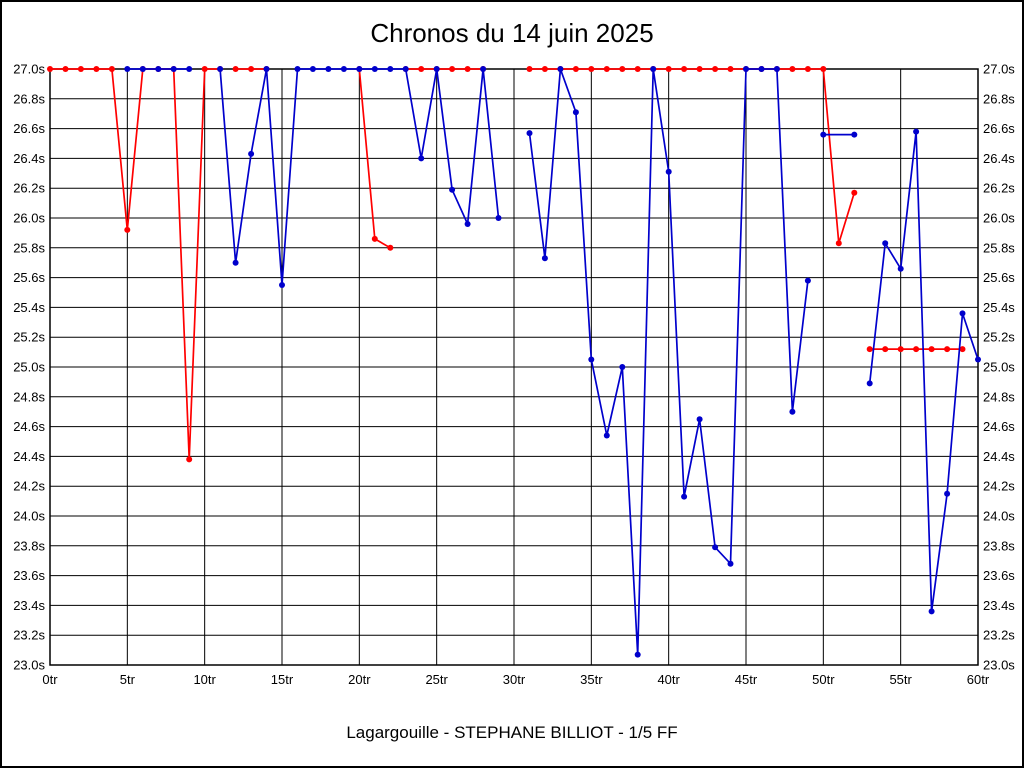  Describe the element at coordinates (29, 605) in the screenshot. I see `y-axis-tick-label-left: 23.4s` at that location.